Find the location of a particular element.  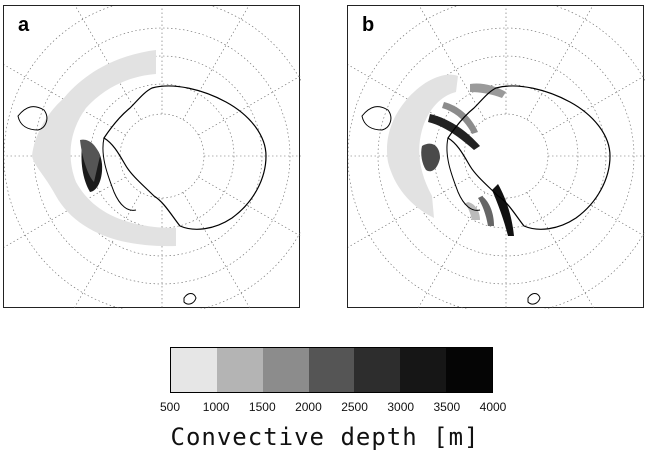

colorbar-tick-label: 2500 is located at coordinates (354, 407).